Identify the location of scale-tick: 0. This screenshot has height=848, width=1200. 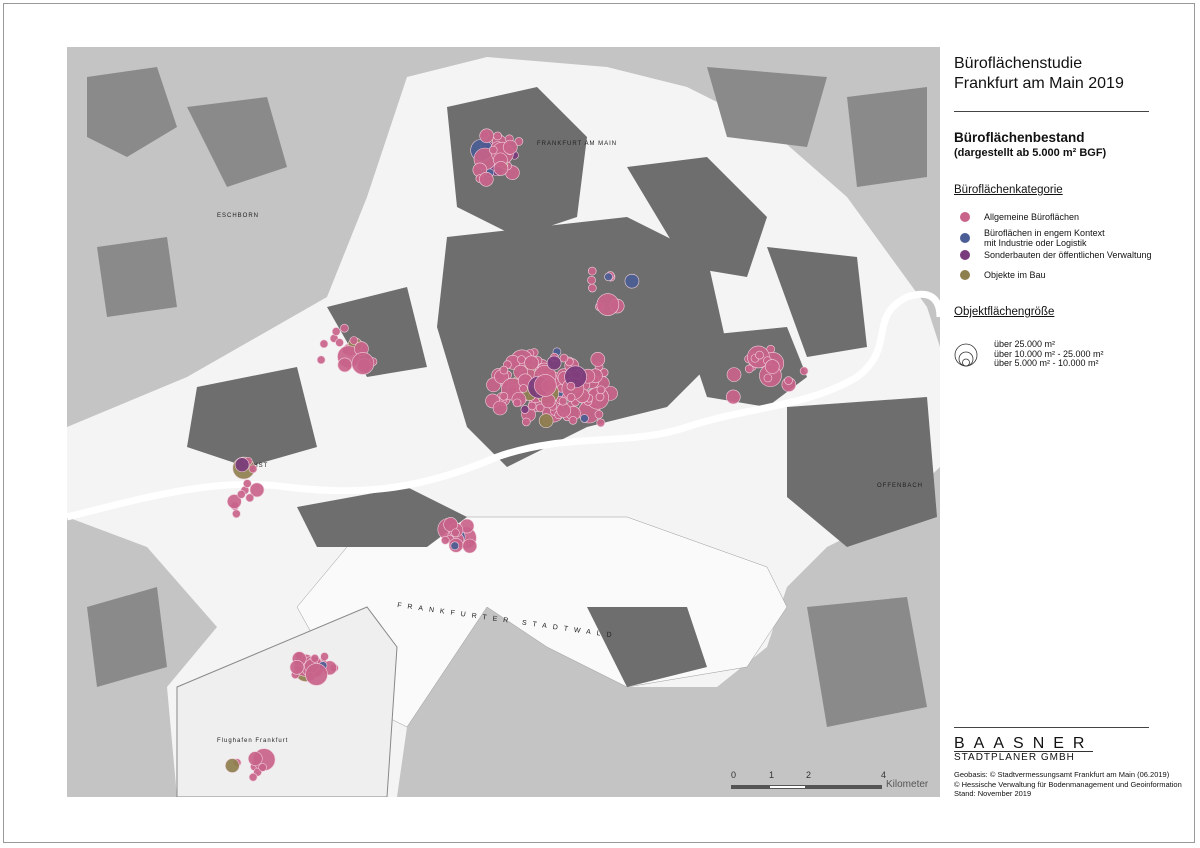
(734, 775).